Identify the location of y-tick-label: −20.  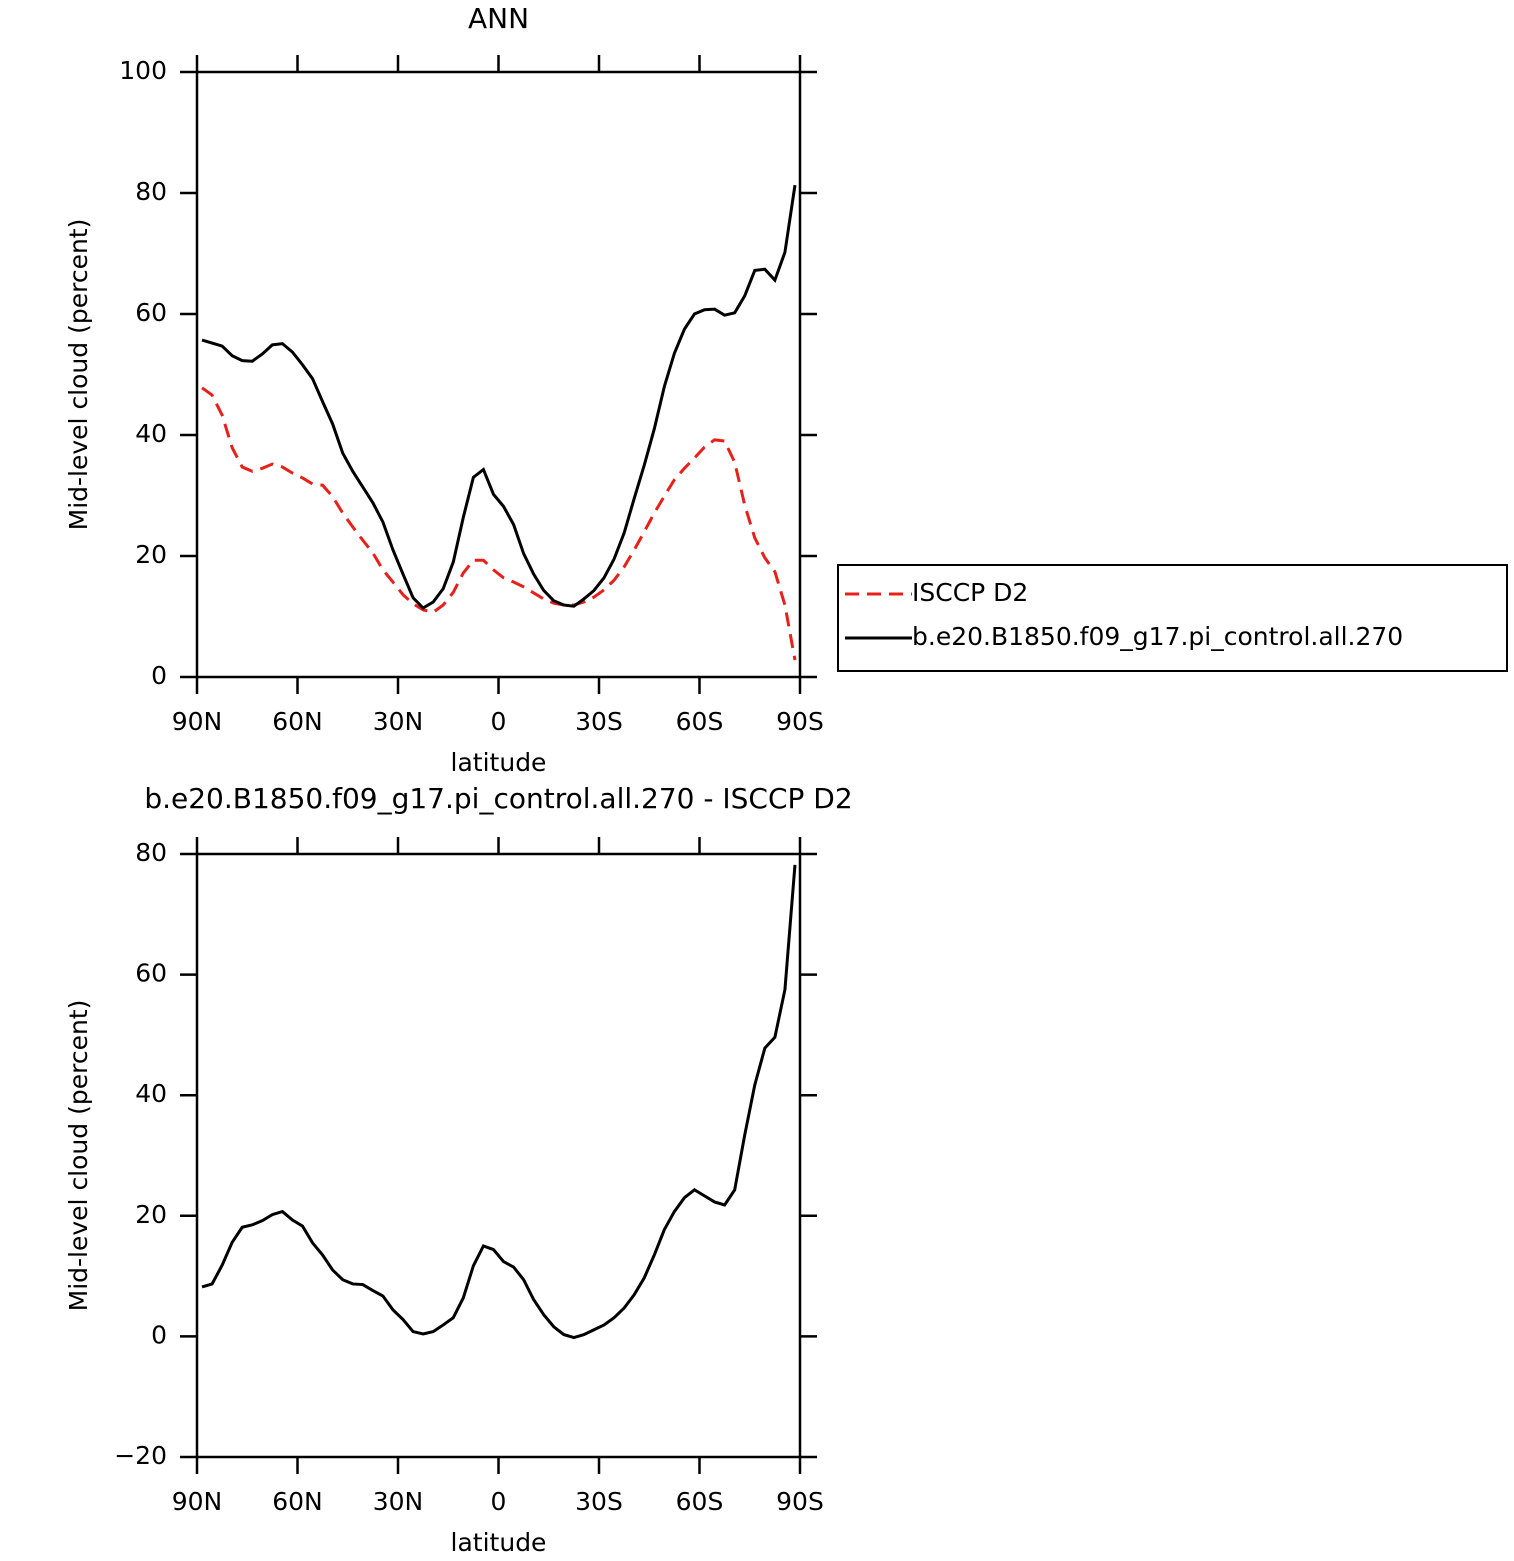
(140, 1455).